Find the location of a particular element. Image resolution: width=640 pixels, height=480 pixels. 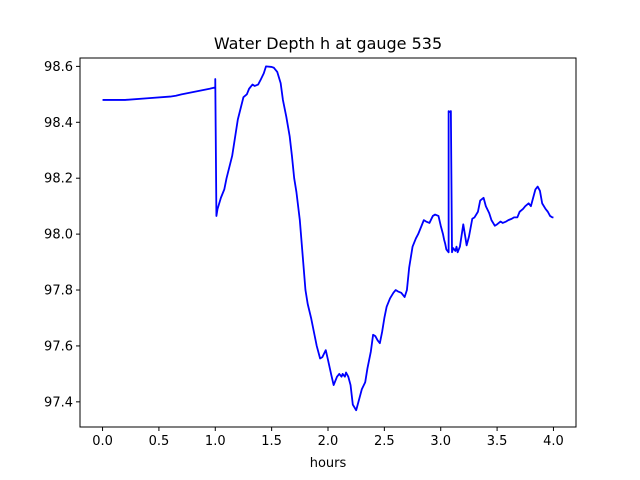

x-tick-label: 1.0 is located at coordinates (215, 441).